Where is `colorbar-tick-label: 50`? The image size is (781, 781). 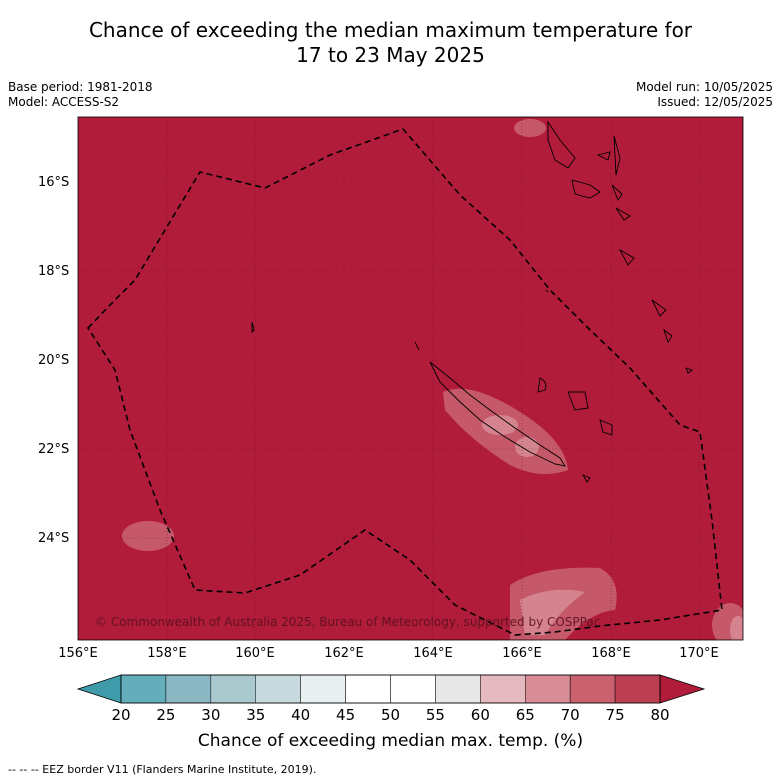
colorbar-tick-label: 50 is located at coordinates (390, 715).